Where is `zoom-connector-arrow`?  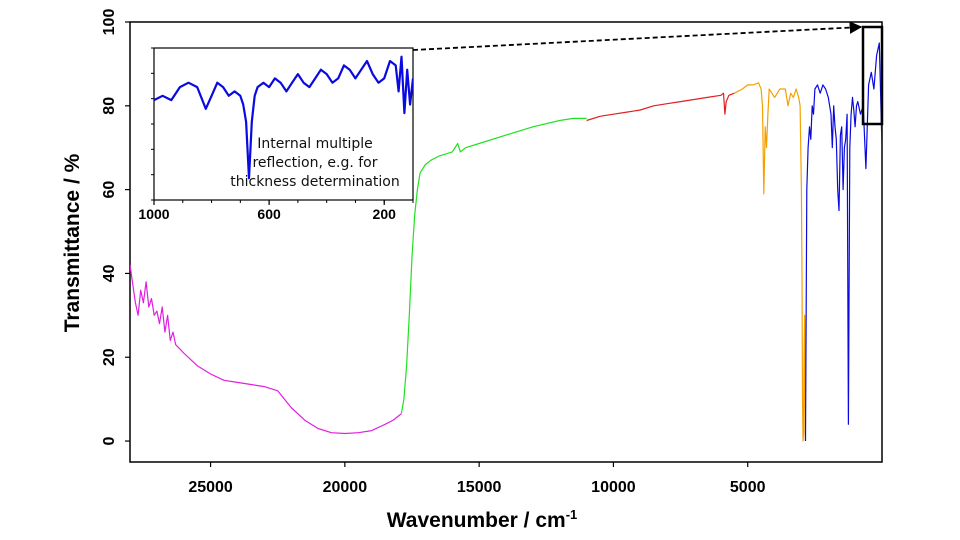
zoom-connector-arrow is located at coordinates (637, 36).